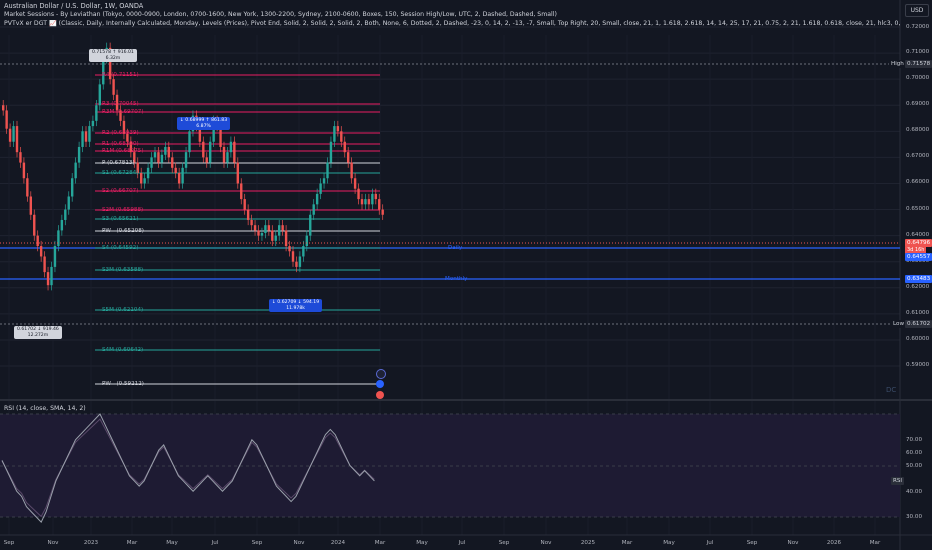 The width and height of the screenshot is (932, 550). Describe the element at coordinates (918, 243) in the screenshot. I see `current-price-tag: 0.64796` at that location.